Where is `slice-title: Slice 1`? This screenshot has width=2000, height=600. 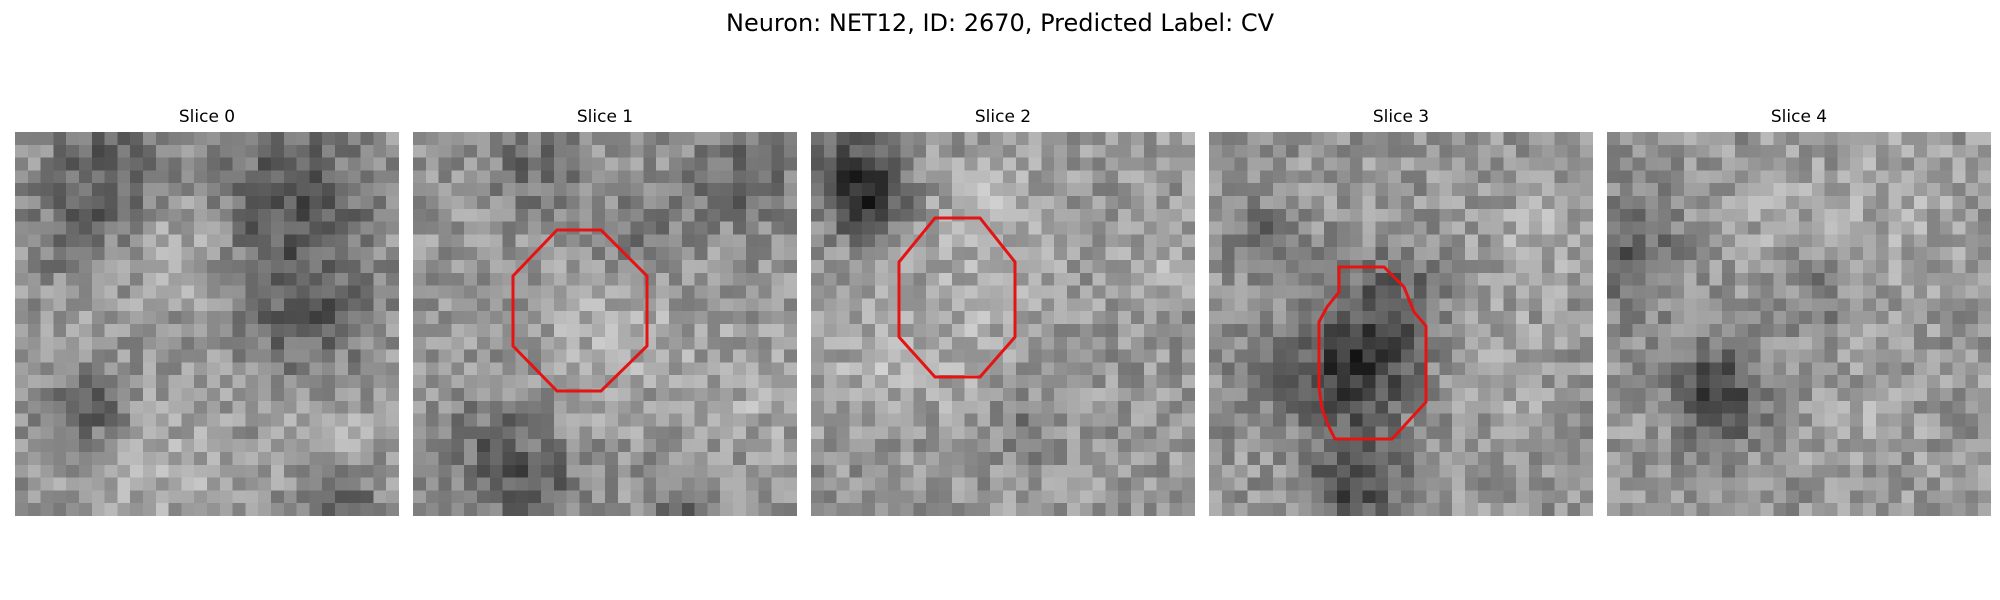
slice-title: Slice 1 is located at coordinates (605, 117).